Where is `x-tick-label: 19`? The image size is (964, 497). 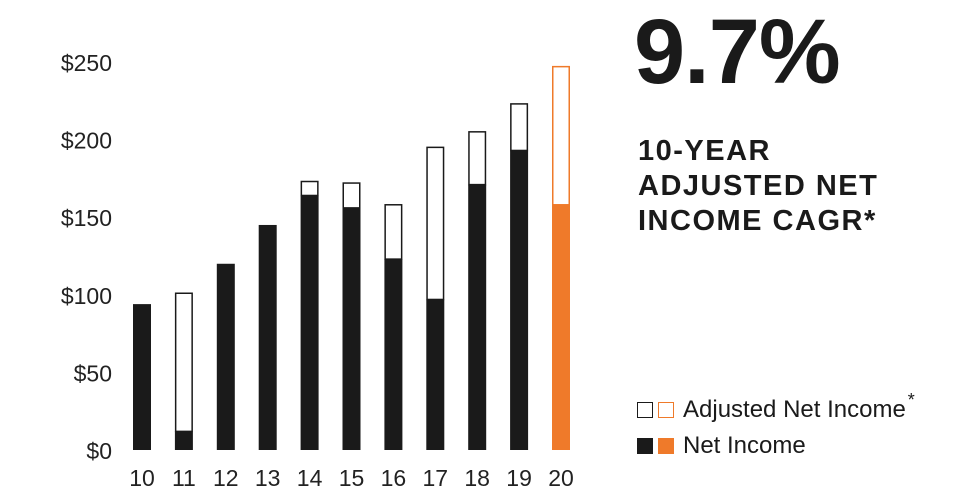
x-tick-label: 19 is located at coordinates (519, 478).